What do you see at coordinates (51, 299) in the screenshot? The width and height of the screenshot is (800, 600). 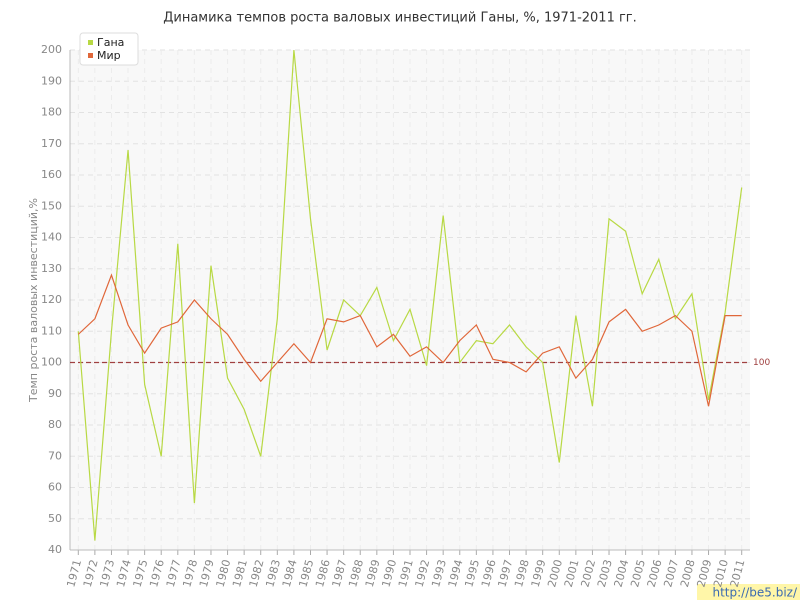 I see `y-tick-label: 120` at bounding box center [51, 299].